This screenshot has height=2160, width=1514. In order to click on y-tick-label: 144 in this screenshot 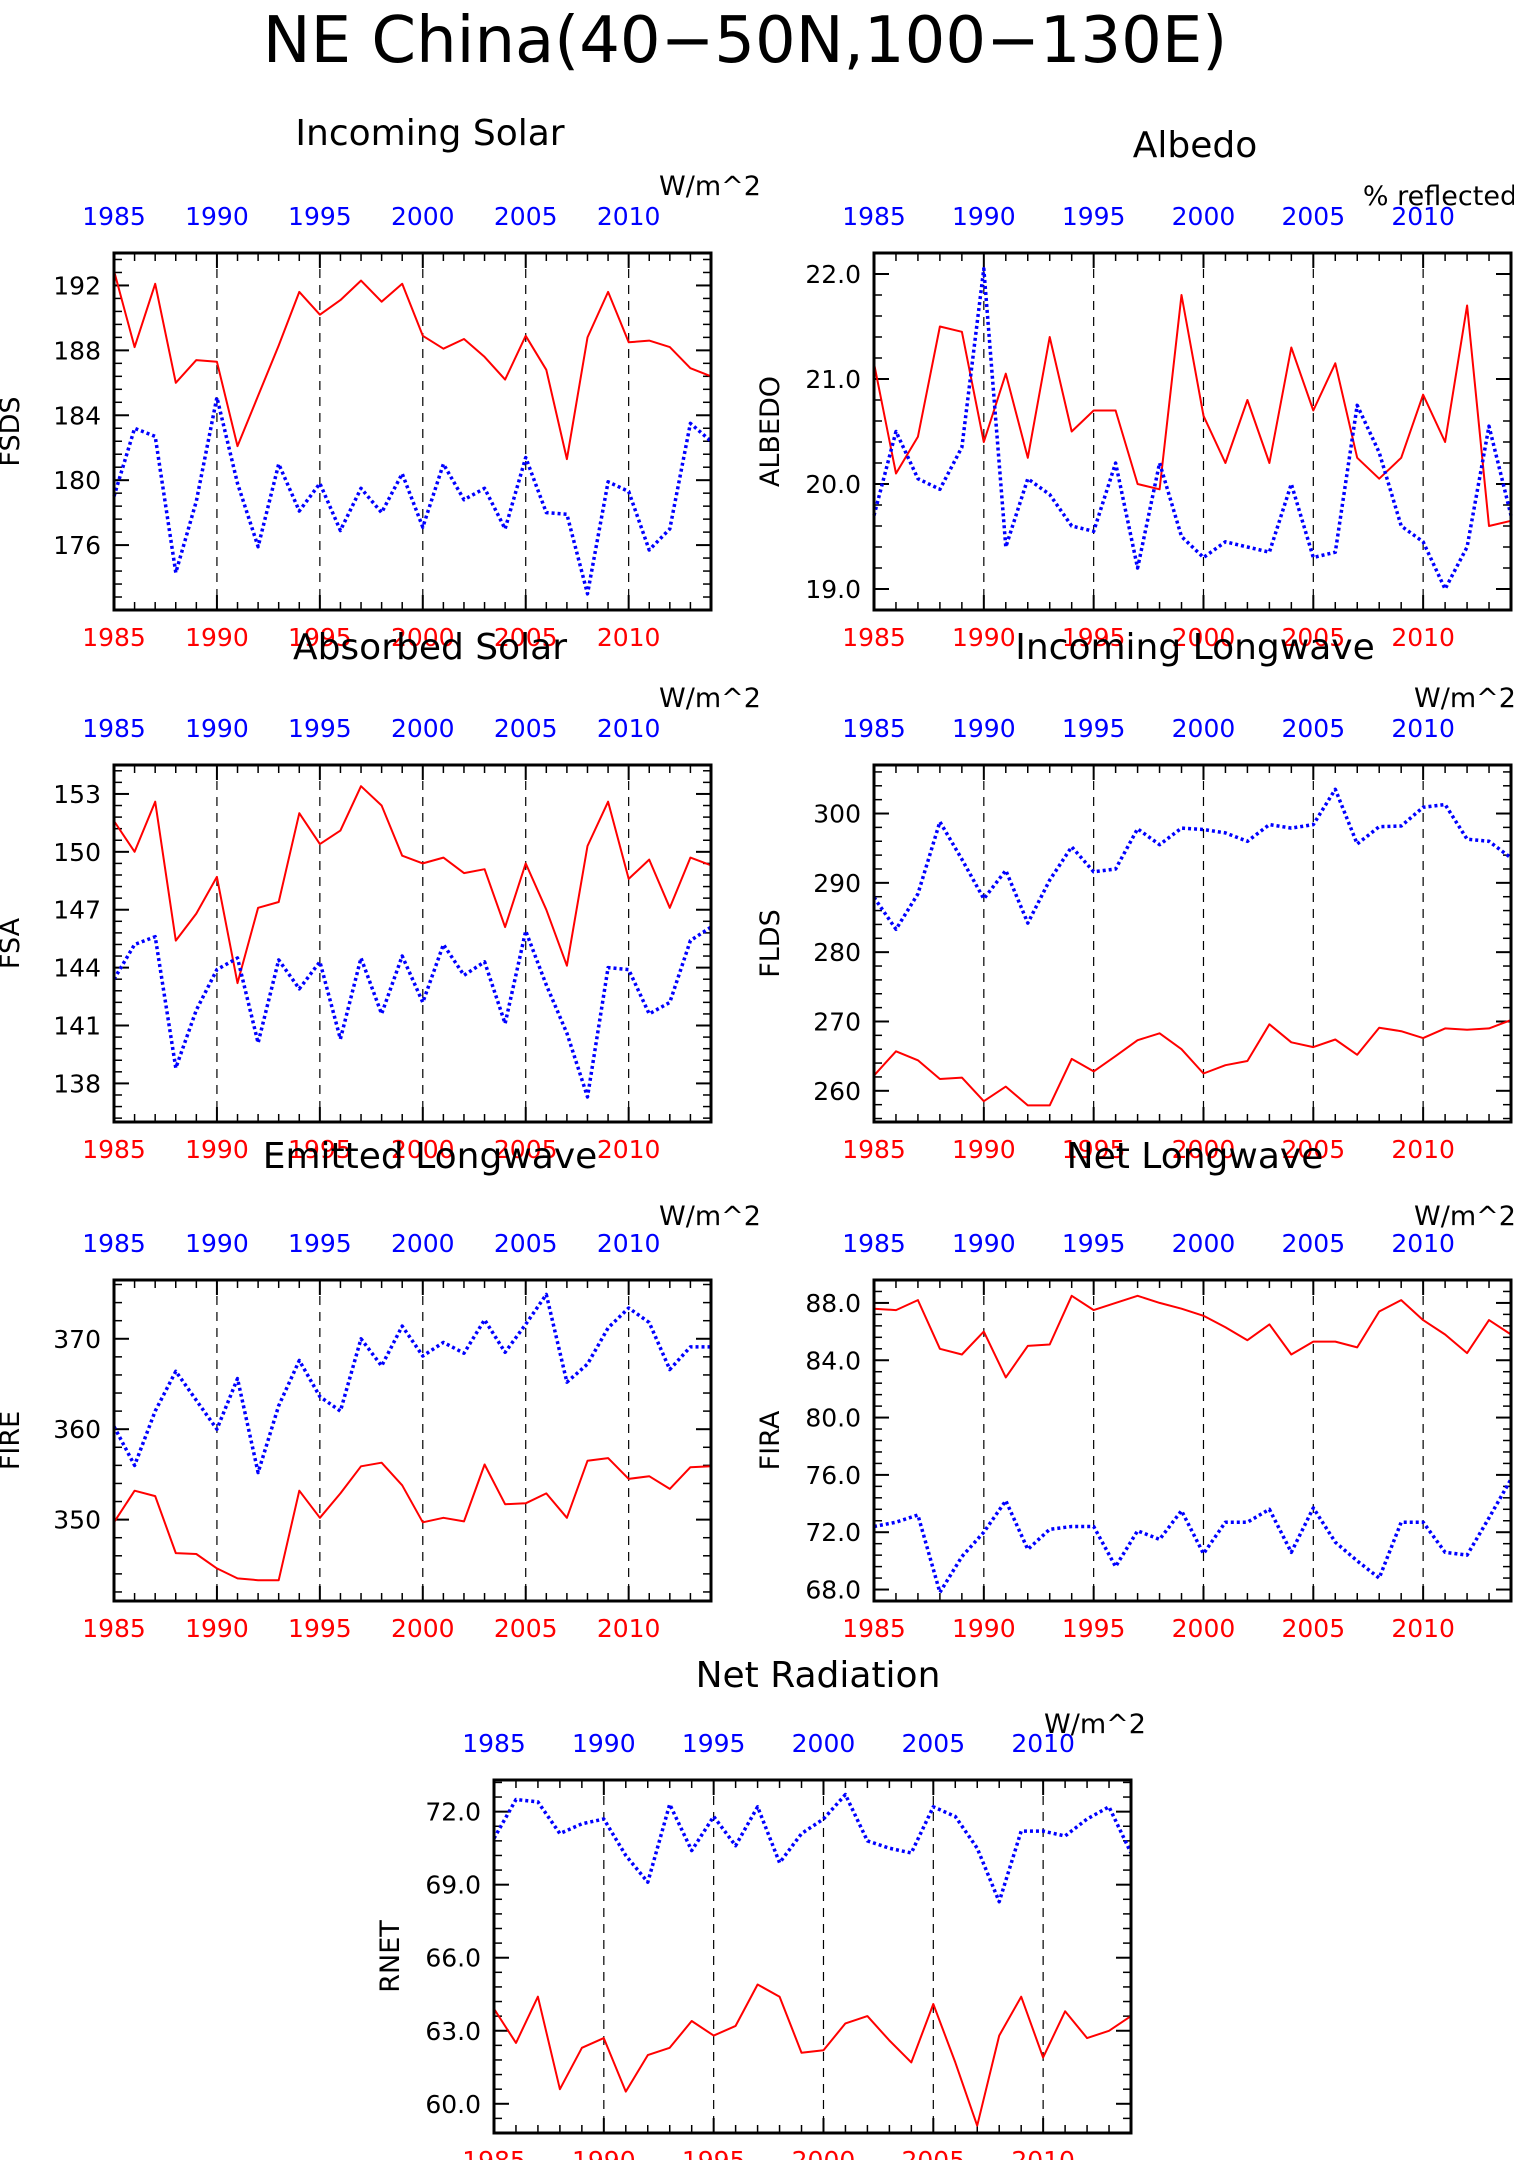, I will do `click(77, 968)`.